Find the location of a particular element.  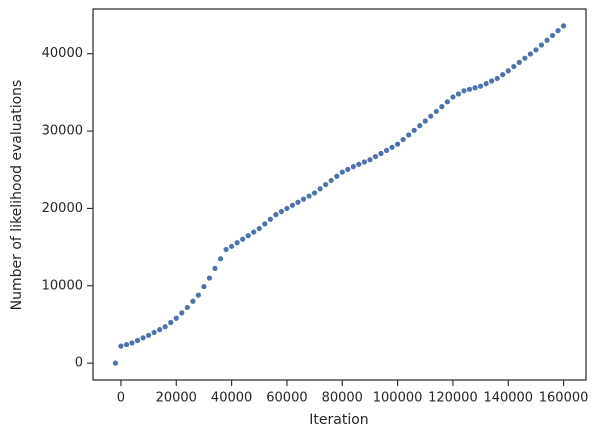

y-tick-label: 10000 is located at coordinates (62, 285).